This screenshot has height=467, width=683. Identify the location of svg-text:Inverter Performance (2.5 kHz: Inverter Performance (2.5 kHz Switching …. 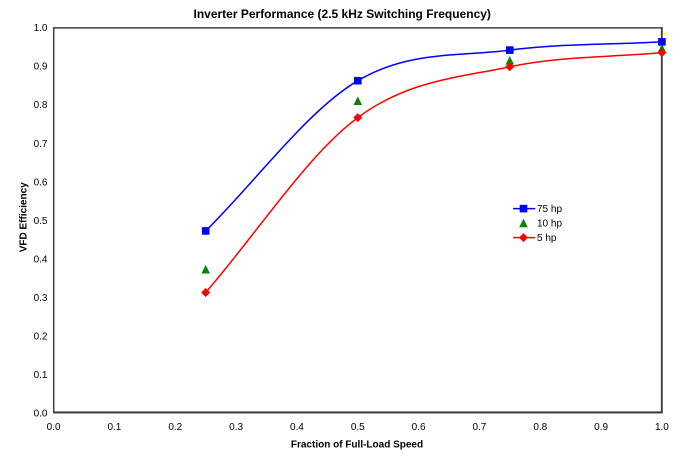
(341, 14).